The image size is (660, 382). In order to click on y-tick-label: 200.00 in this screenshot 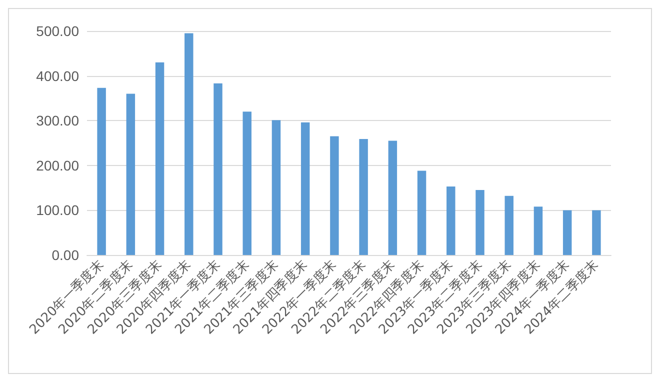, I will do `click(58, 165)`.